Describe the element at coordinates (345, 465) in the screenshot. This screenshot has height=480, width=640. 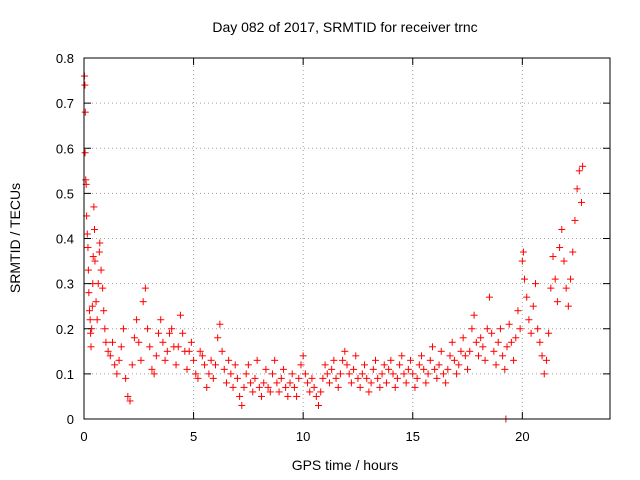
I see `x-axis-label: GPS time / hours` at that location.